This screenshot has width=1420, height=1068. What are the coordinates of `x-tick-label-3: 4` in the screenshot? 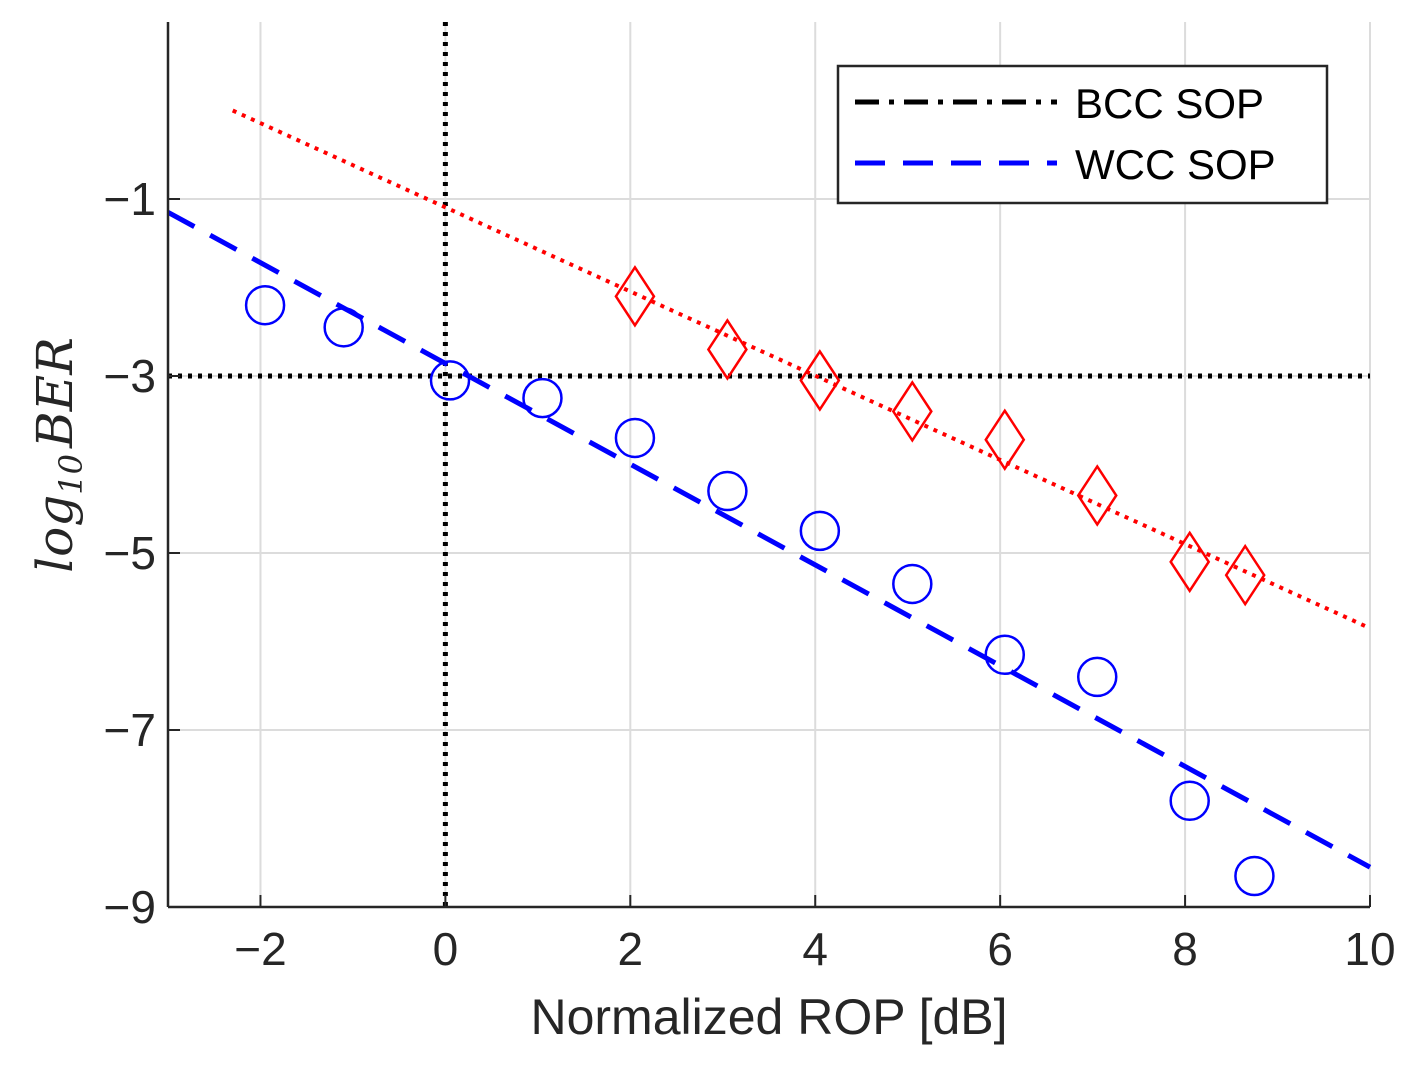 It's located at (815, 949).